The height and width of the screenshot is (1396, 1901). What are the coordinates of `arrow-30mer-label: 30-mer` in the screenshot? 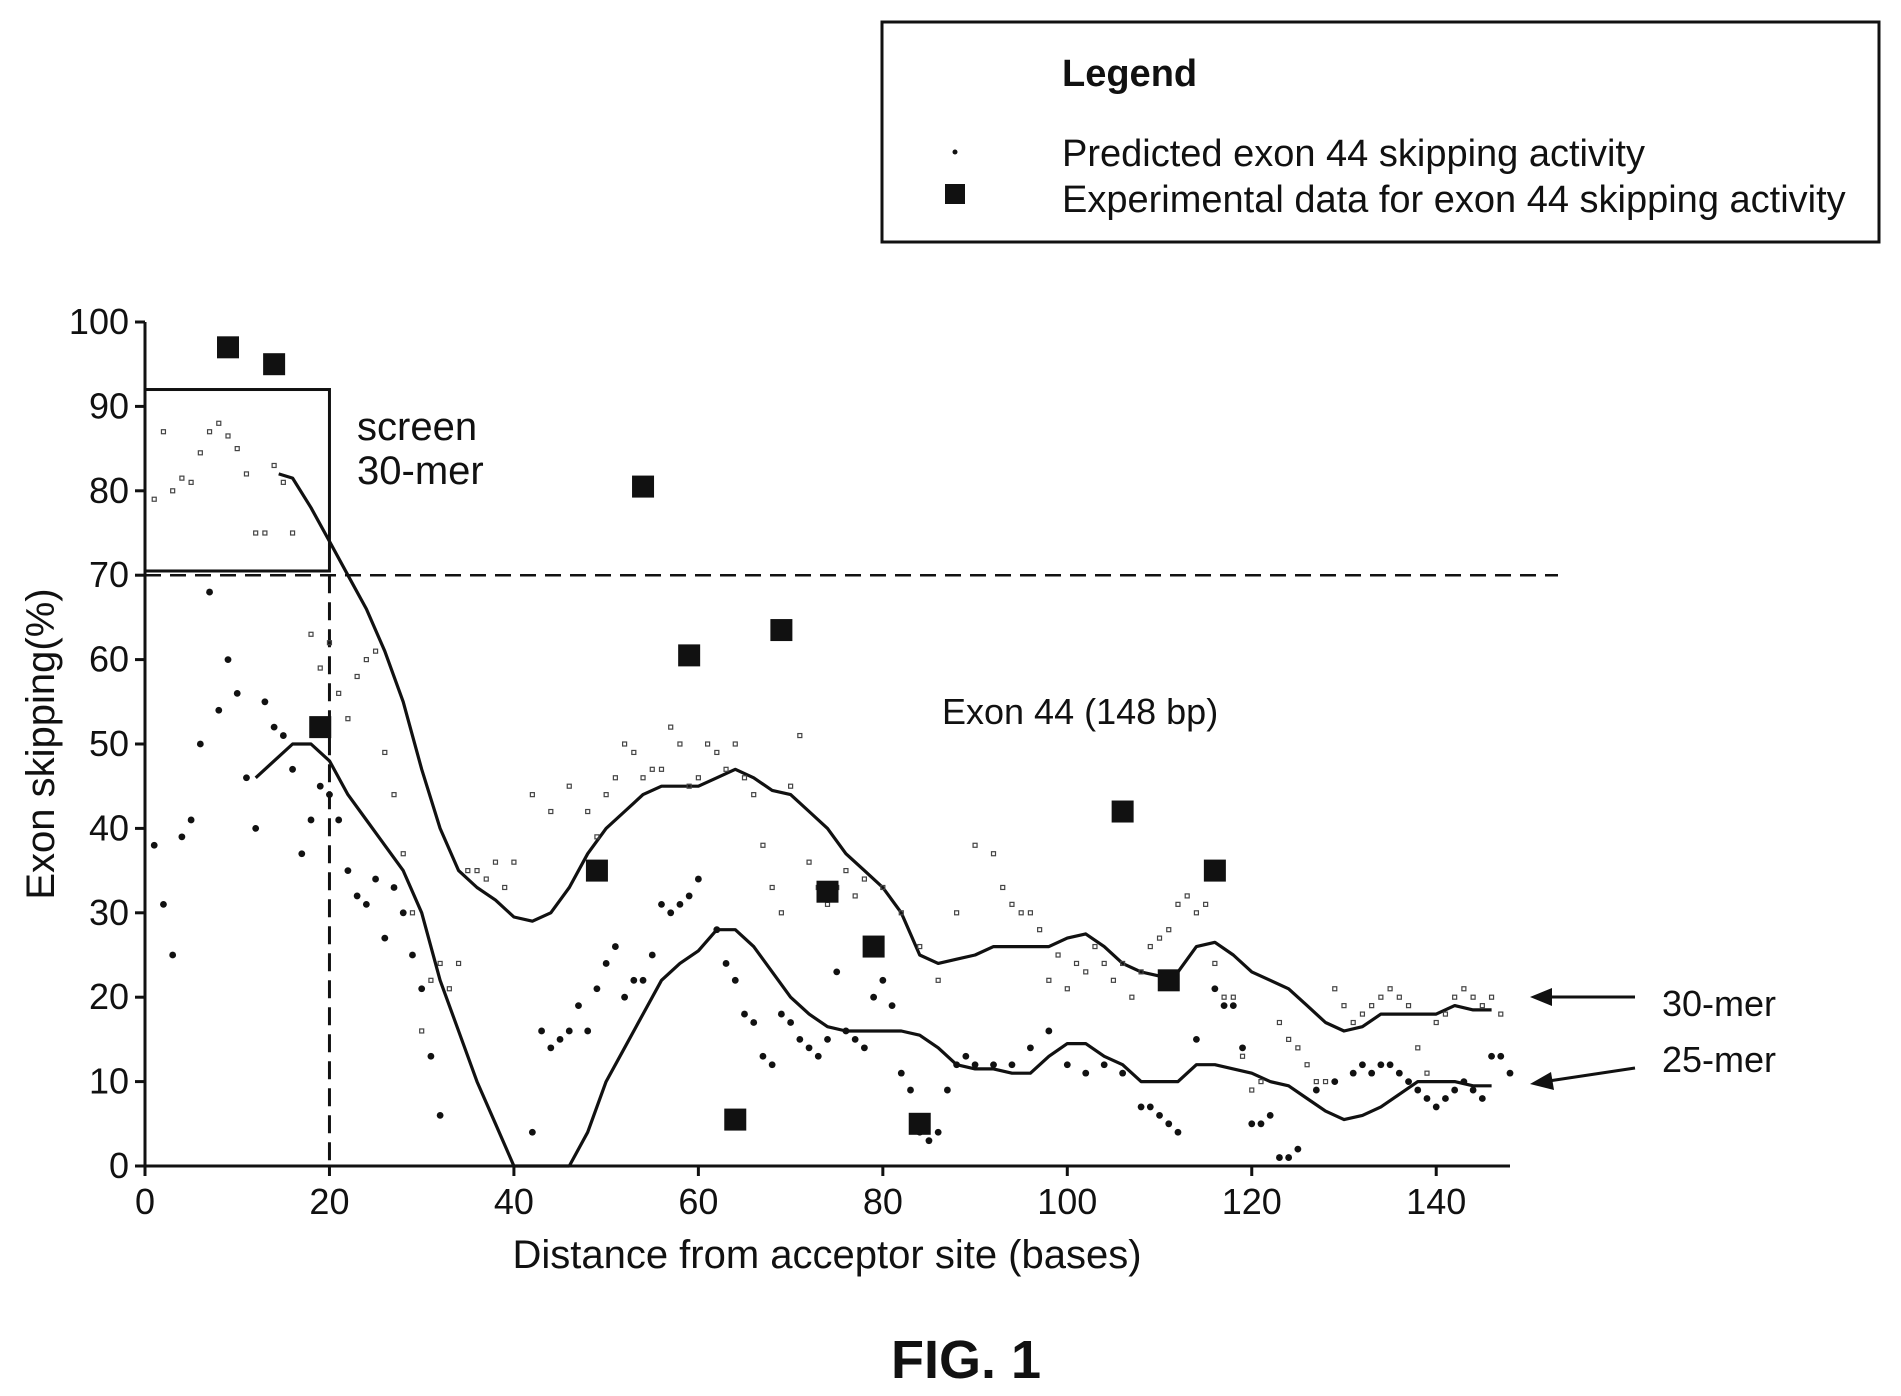 It's located at (1719, 1003).